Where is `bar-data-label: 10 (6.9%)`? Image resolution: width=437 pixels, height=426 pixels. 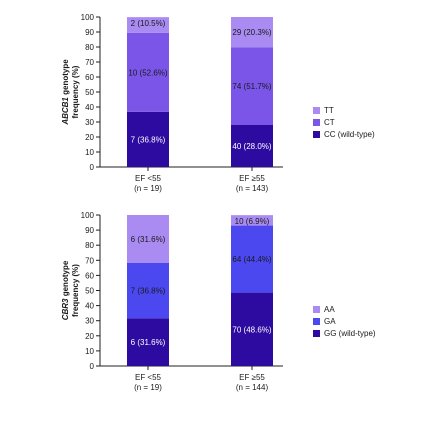
bar-data-label: 10 (6.9%) is located at coordinates (252, 221).